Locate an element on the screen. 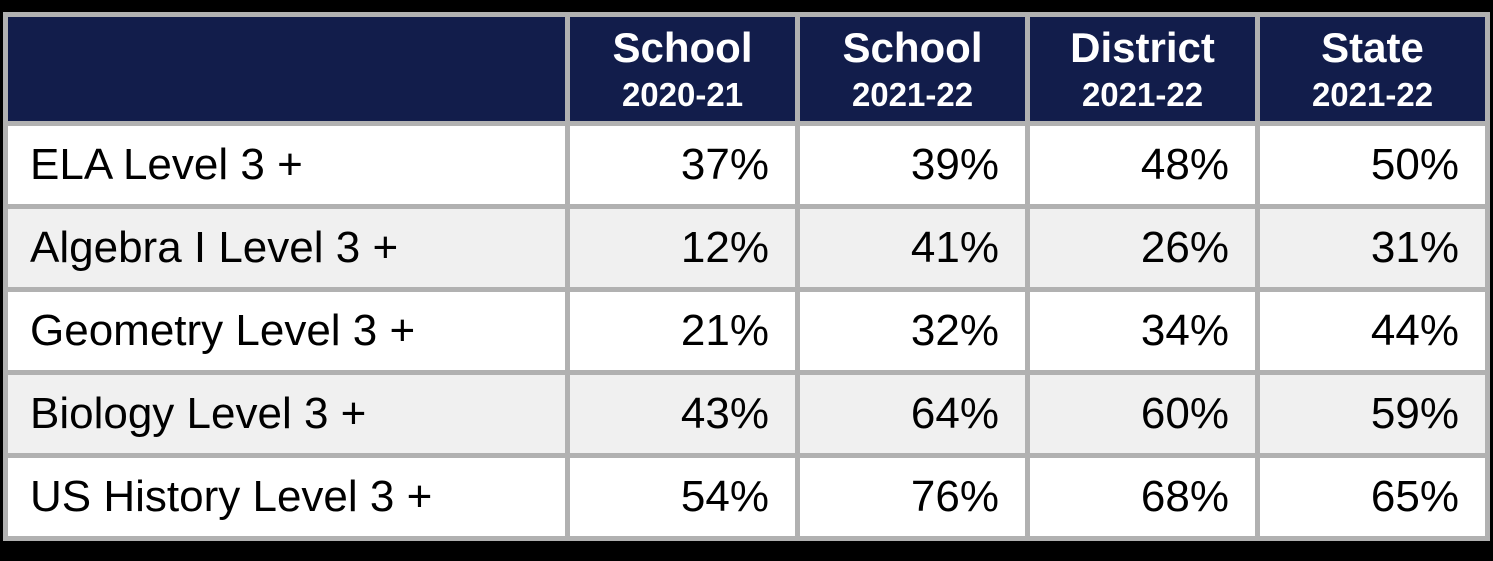 This screenshot has width=1493, height=561. header-cell-state-2021-22: State 2021-22 is located at coordinates (1372, 69).